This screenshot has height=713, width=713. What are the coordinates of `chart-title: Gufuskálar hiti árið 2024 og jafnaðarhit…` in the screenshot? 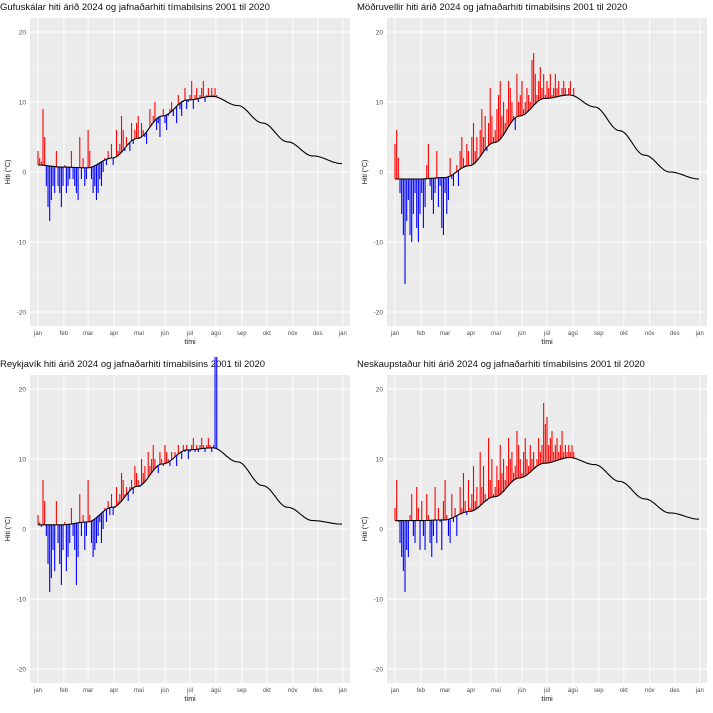 It's located at (135, 7).